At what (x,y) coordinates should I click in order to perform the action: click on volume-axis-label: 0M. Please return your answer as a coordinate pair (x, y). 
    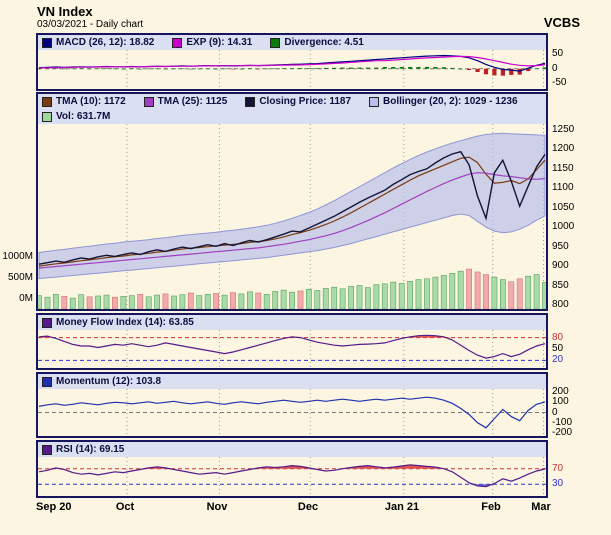
    Looking at the image, I should click on (26, 298).